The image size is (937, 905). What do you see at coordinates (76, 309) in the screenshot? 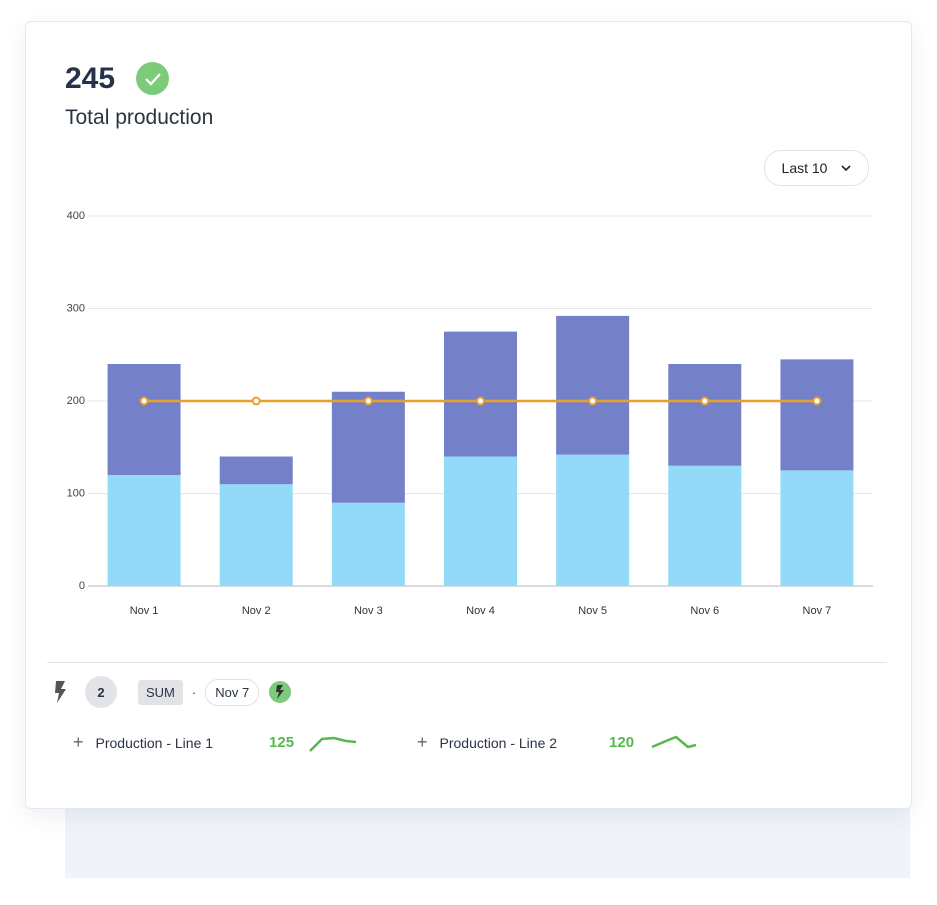
I see `y-tick-label: 300` at bounding box center [76, 309].